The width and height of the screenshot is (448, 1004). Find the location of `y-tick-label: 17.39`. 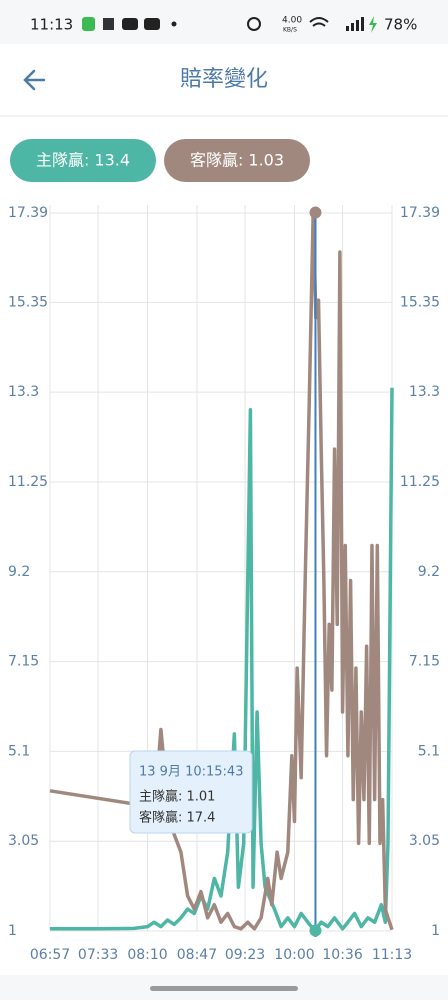

y-tick-label: 17.39 is located at coordinates (28, 213).